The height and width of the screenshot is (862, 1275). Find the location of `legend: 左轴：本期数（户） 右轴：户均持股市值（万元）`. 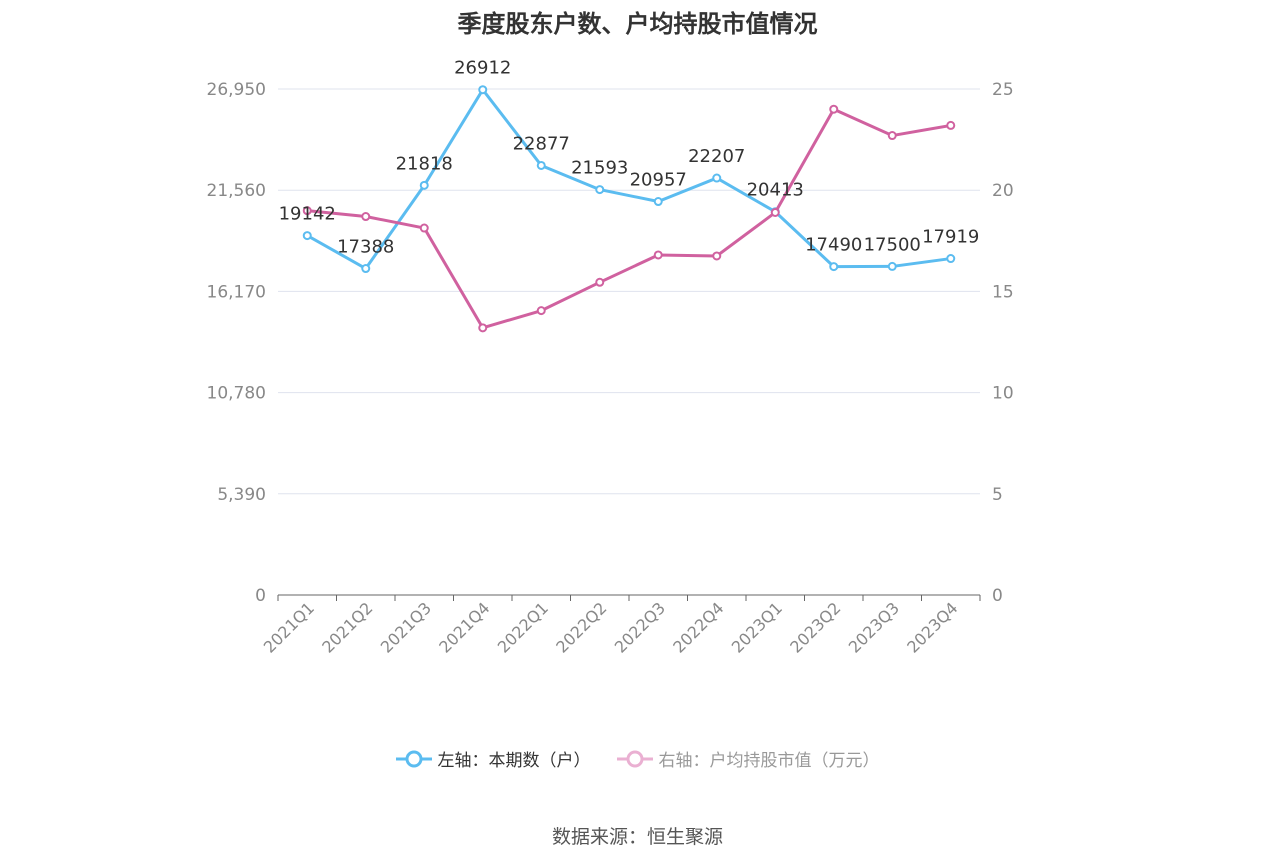

legend: 左轴：本期数（户） 右轴：户均持股市值（万元） is located at coordinates (637, 758).